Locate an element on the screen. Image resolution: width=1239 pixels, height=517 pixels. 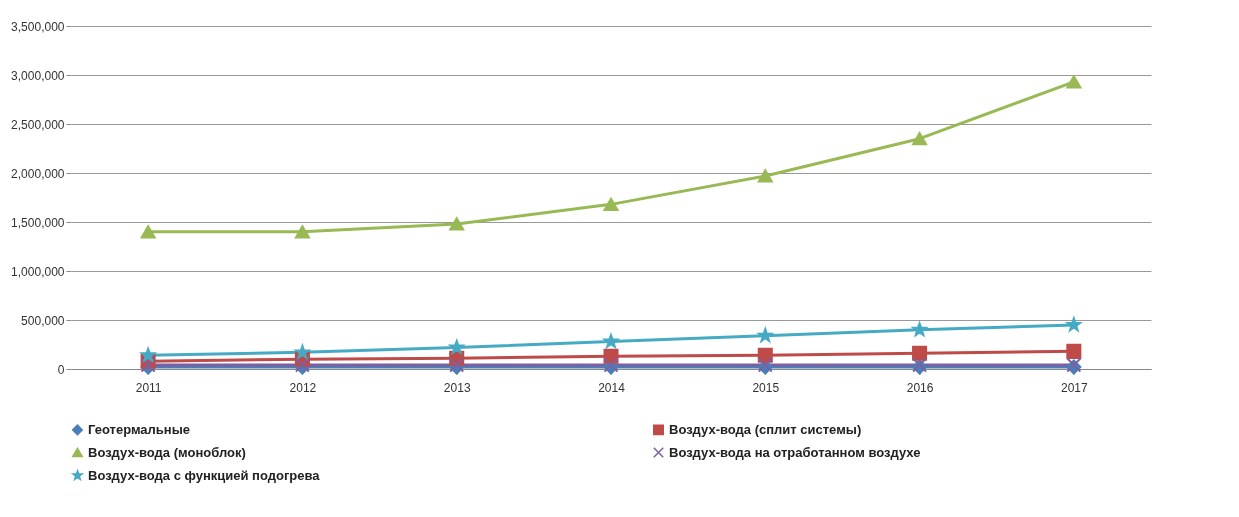
x-tick-label: 2013 is located at coordinates (457, 387).